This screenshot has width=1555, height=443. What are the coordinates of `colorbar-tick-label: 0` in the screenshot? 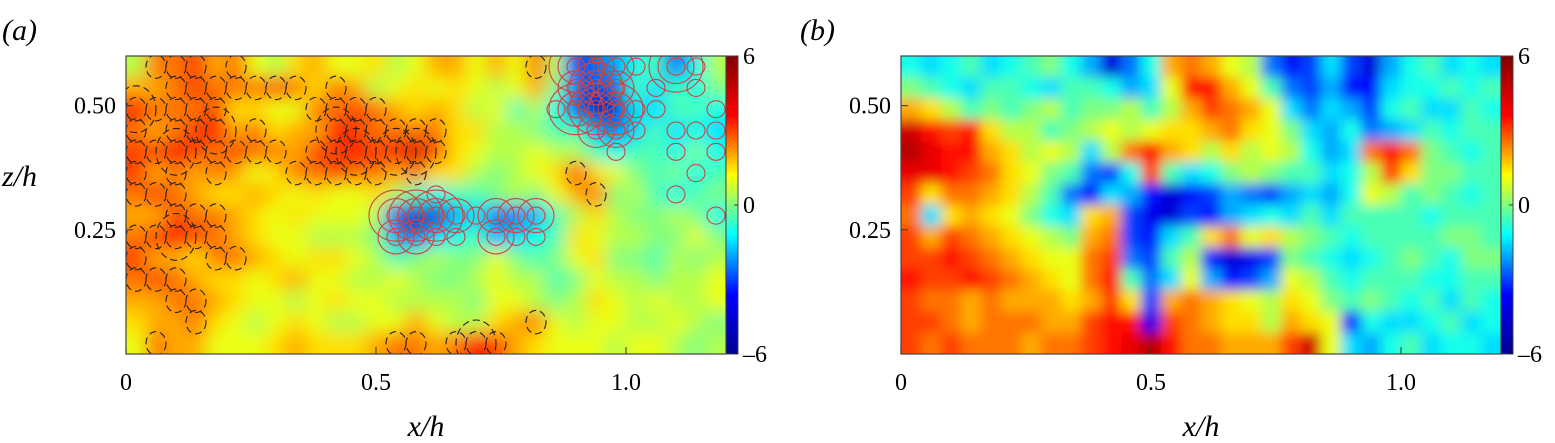 It's located at (1524, 206).